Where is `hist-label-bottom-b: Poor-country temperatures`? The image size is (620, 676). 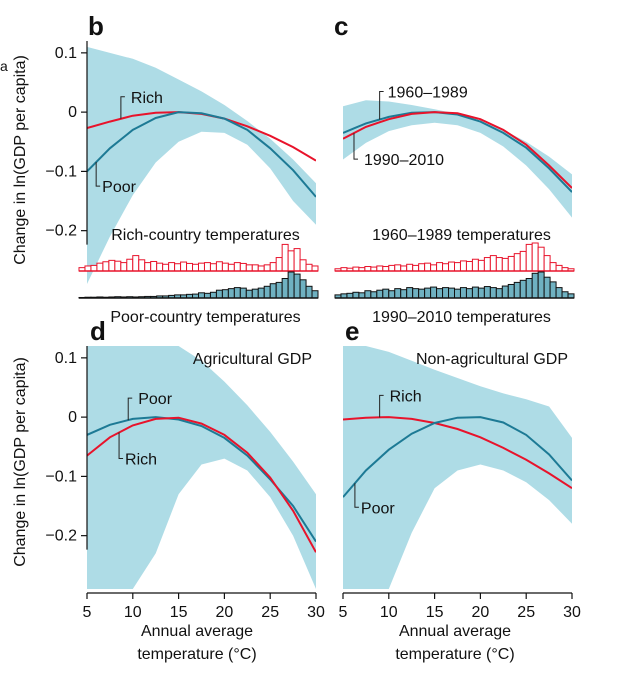 hist-label-bottom-b: Poor-country temperatures is located at coordinates (205, 317).